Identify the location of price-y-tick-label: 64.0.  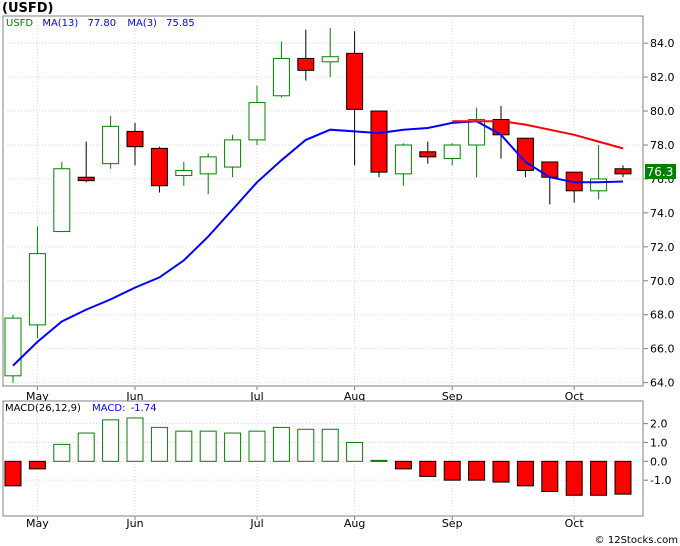
(662, 383).